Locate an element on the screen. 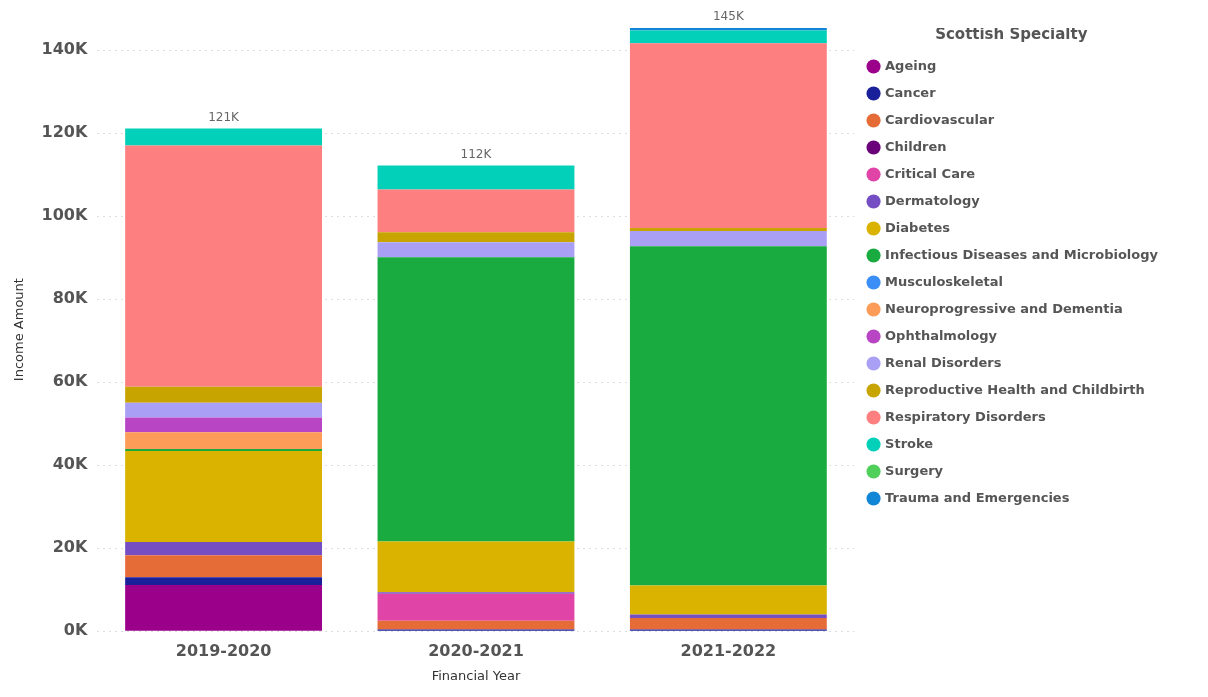  legend-label: Ageing is located at coordinates (911, 65).